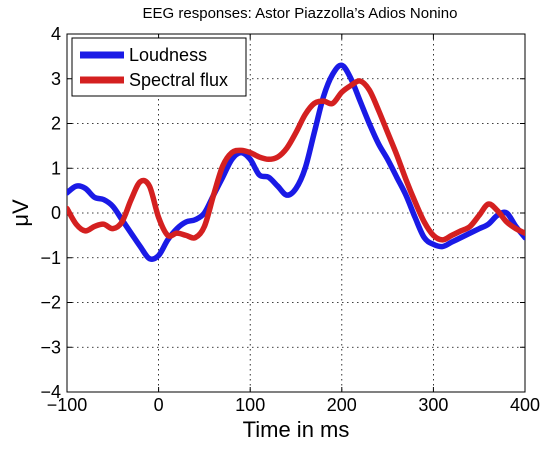 The height and width of the screenshot is (450, 550). What do you see at coordinates (50, 392) in the screenshot?
I see `y-tick-label: −4` at bounding box center [50, 392].